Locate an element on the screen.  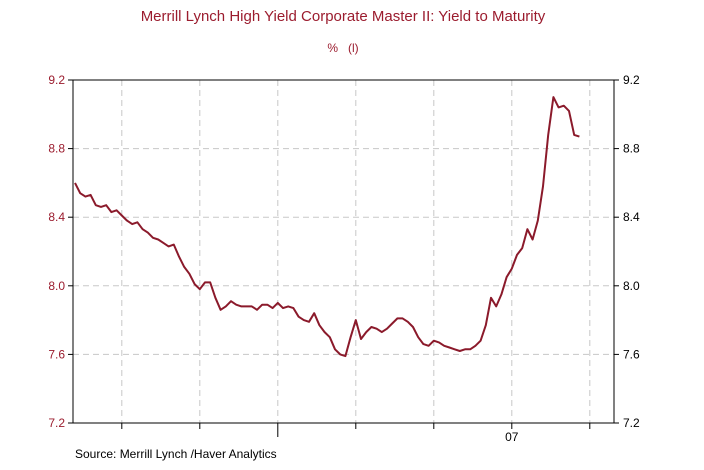
x-tick-label: 07 is located at coordinates (512, 437).